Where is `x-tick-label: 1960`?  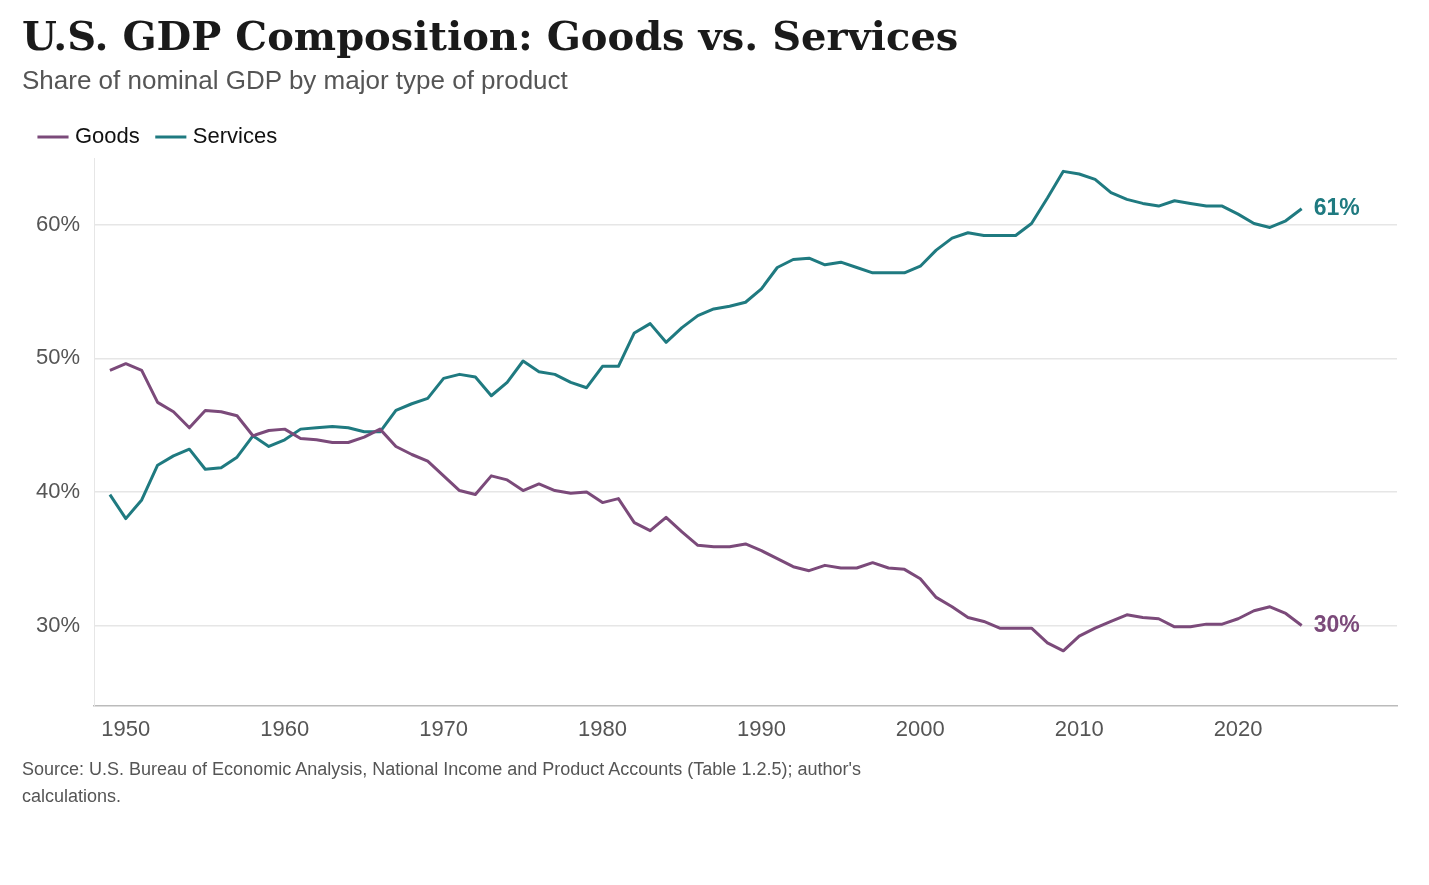 x-tick-label: 1960 is located at coordinates (285, 728).